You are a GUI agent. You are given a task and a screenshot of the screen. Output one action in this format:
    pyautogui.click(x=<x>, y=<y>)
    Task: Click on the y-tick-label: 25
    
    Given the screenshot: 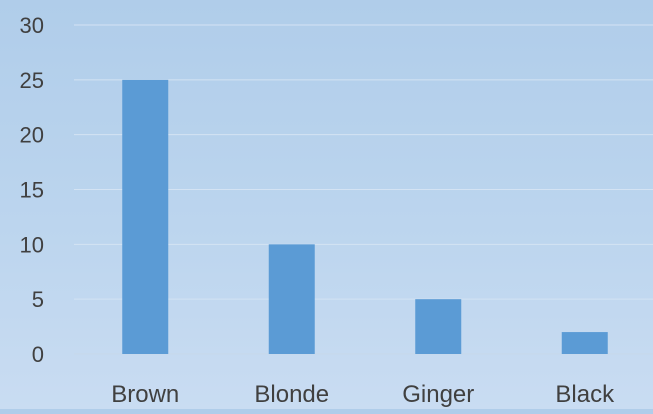 What is the action you would take?
    pyautogui.click(x=32, y=80)
    